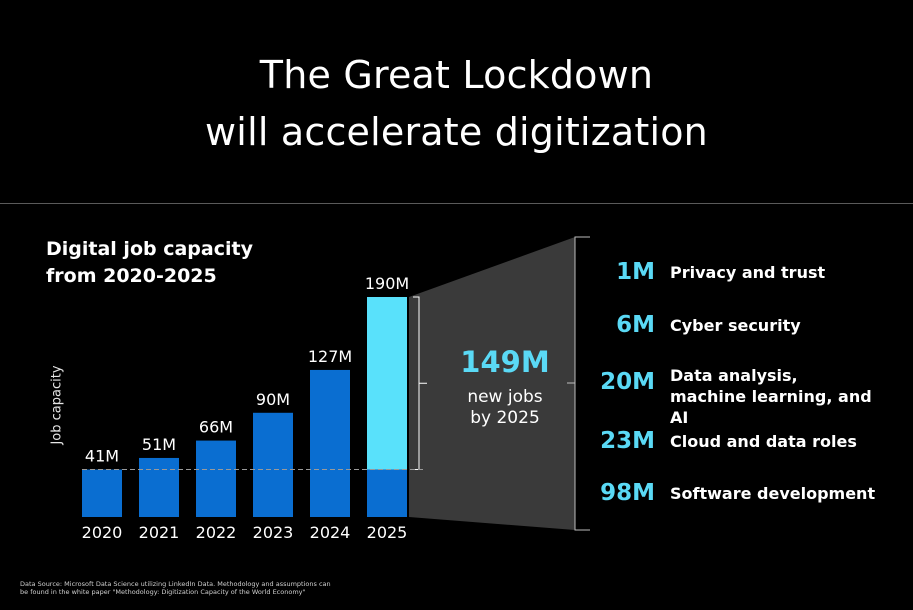 The width and height of the screenshot is (913, 610). What do you see at coordinates (492, 383) in the screenshot?
I see `funnel-shape` at bounding box center [492, 383].